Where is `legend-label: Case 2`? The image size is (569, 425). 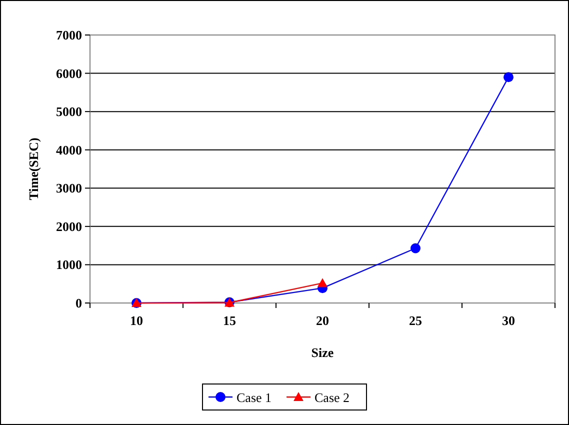 legend-label: Case 2 is located at coordinates (332, 397).